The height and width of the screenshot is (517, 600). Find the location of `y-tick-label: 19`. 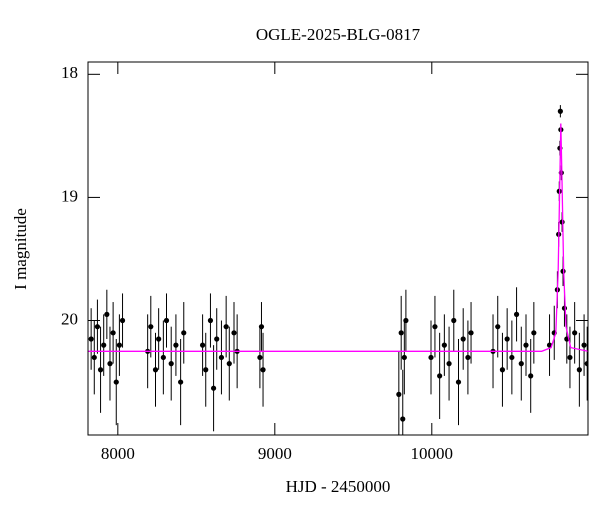

y-tick-label: 19 is located at coordinates (69, 195).